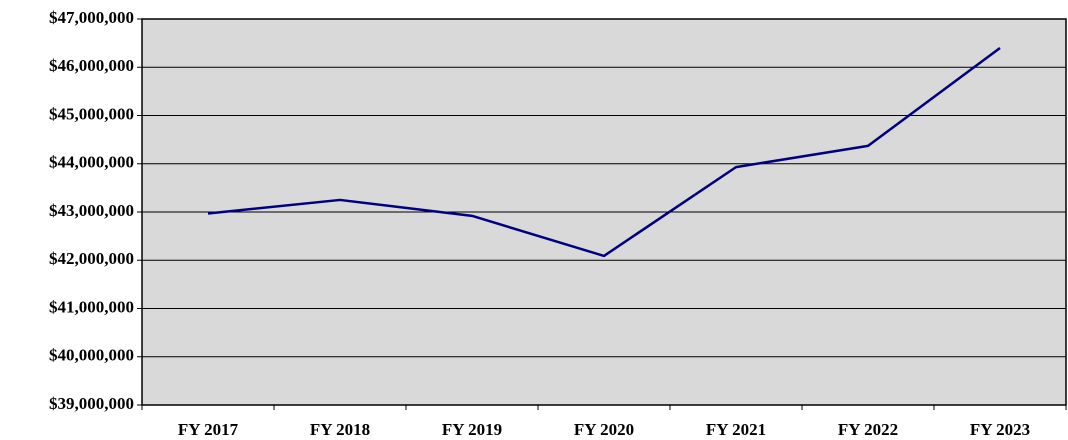 This screenshot has width=1068, height=440. Describe the element at coordinates (91, 258) in the screenshot. I see `y-tick-label: $42,000,000` at that location.